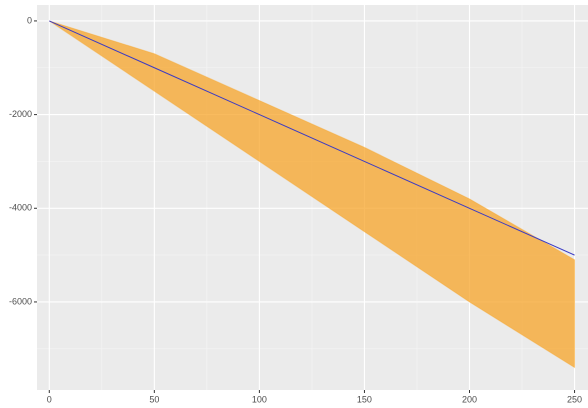 This screenshot has height=408, width=588. What do you see at coordinates (29, 20) in the screenshot?
I see `y-tick-label: 0` at bounding box center [29, 20].